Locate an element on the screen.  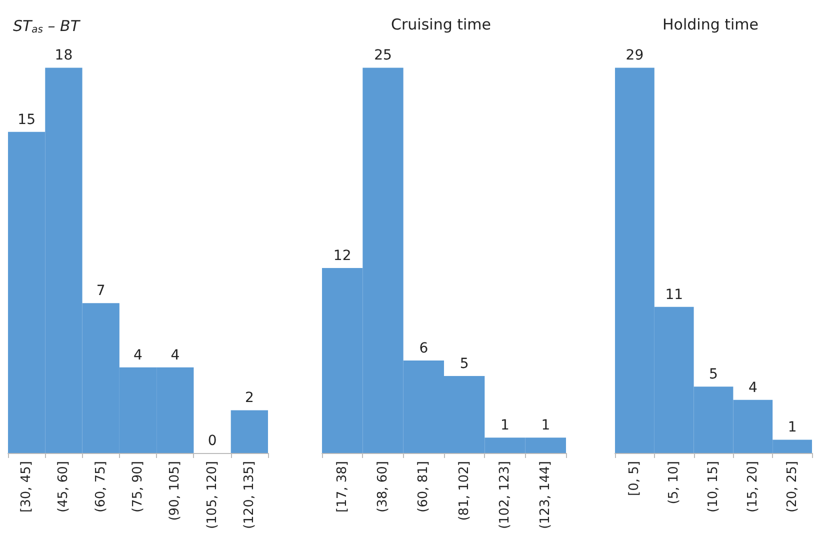
x-tick-label: [17, 38] is located at coordinates (342, 486).